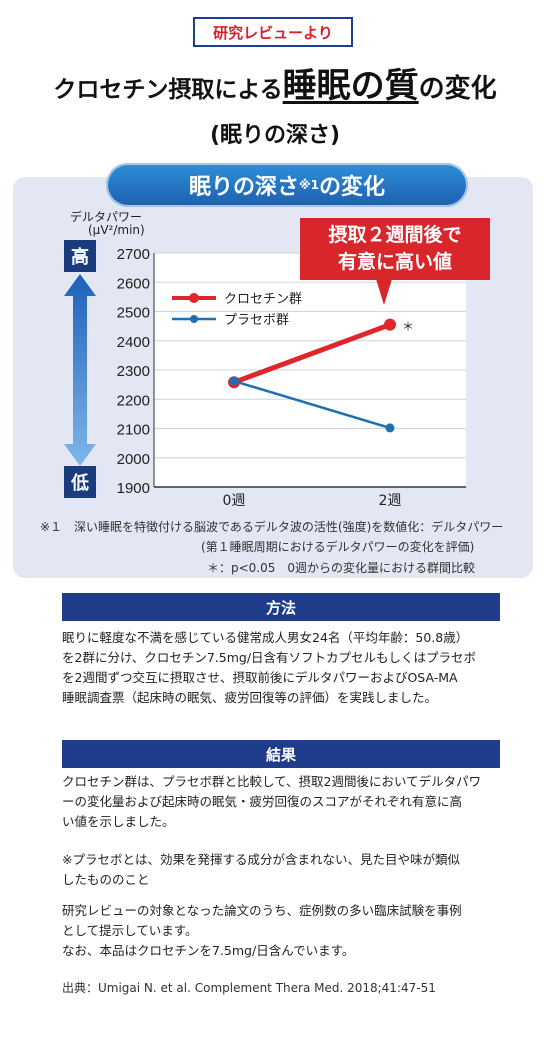  What do you see at coordinates (133, 371) in the screenshot?
I see `y-tick-label: 2300` at bounding box center [133, 371].